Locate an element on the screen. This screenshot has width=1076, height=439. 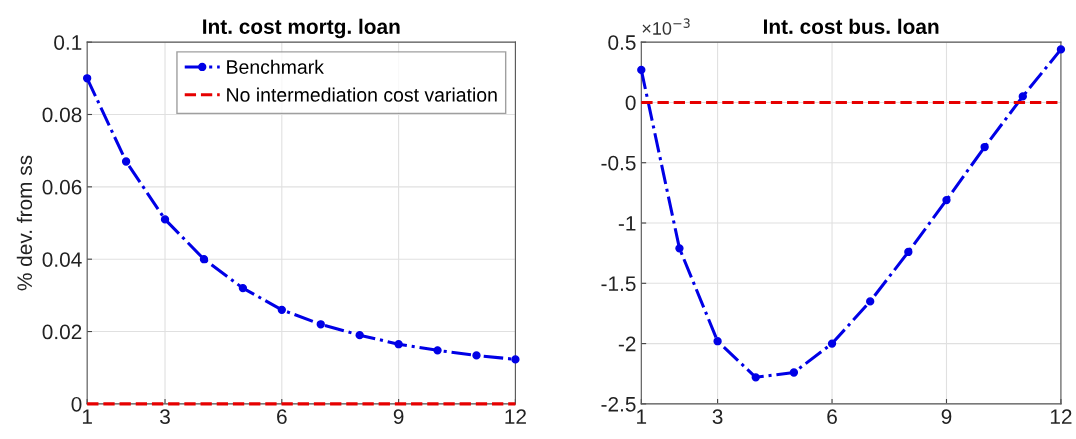
y-tick-label: -1 is located at coordinates (627, 223).